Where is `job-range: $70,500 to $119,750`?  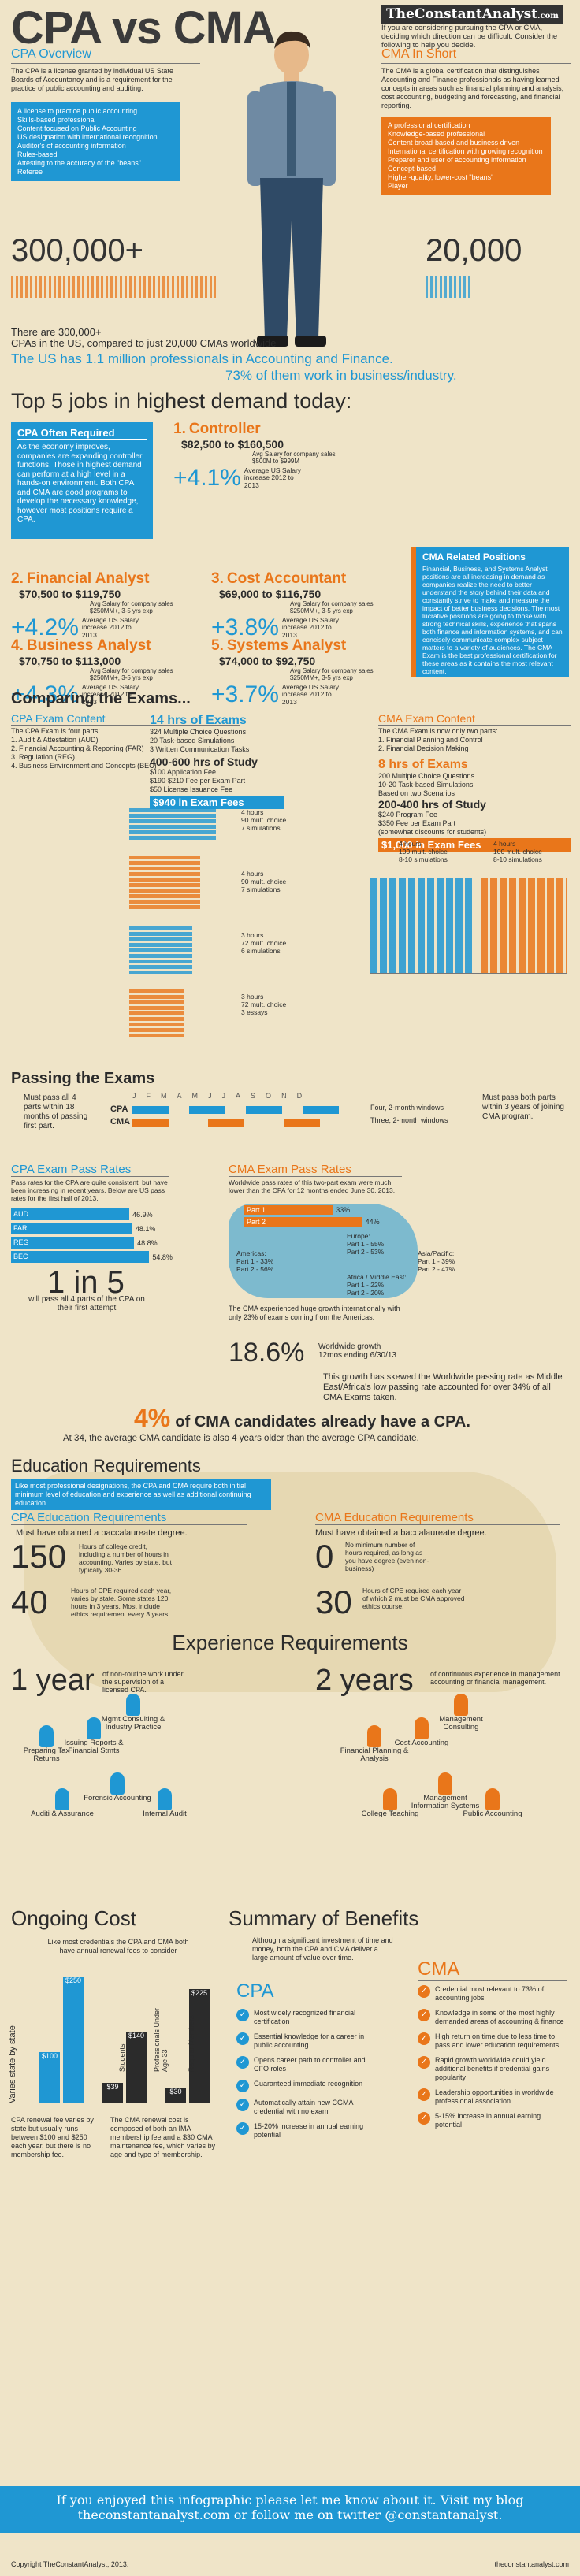 job-range: $70,500 to $119,750 is located at coordinates (70, 594).